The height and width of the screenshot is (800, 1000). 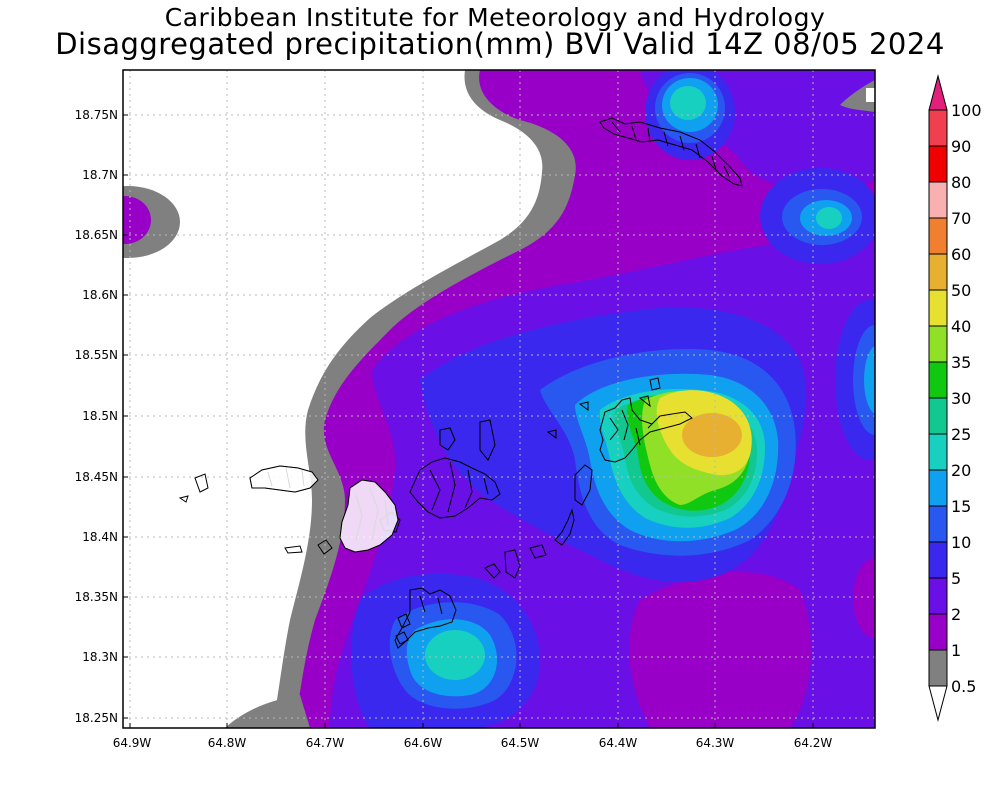 I want to click on colorbar-upper-arrow, so click(x=938, y=92).